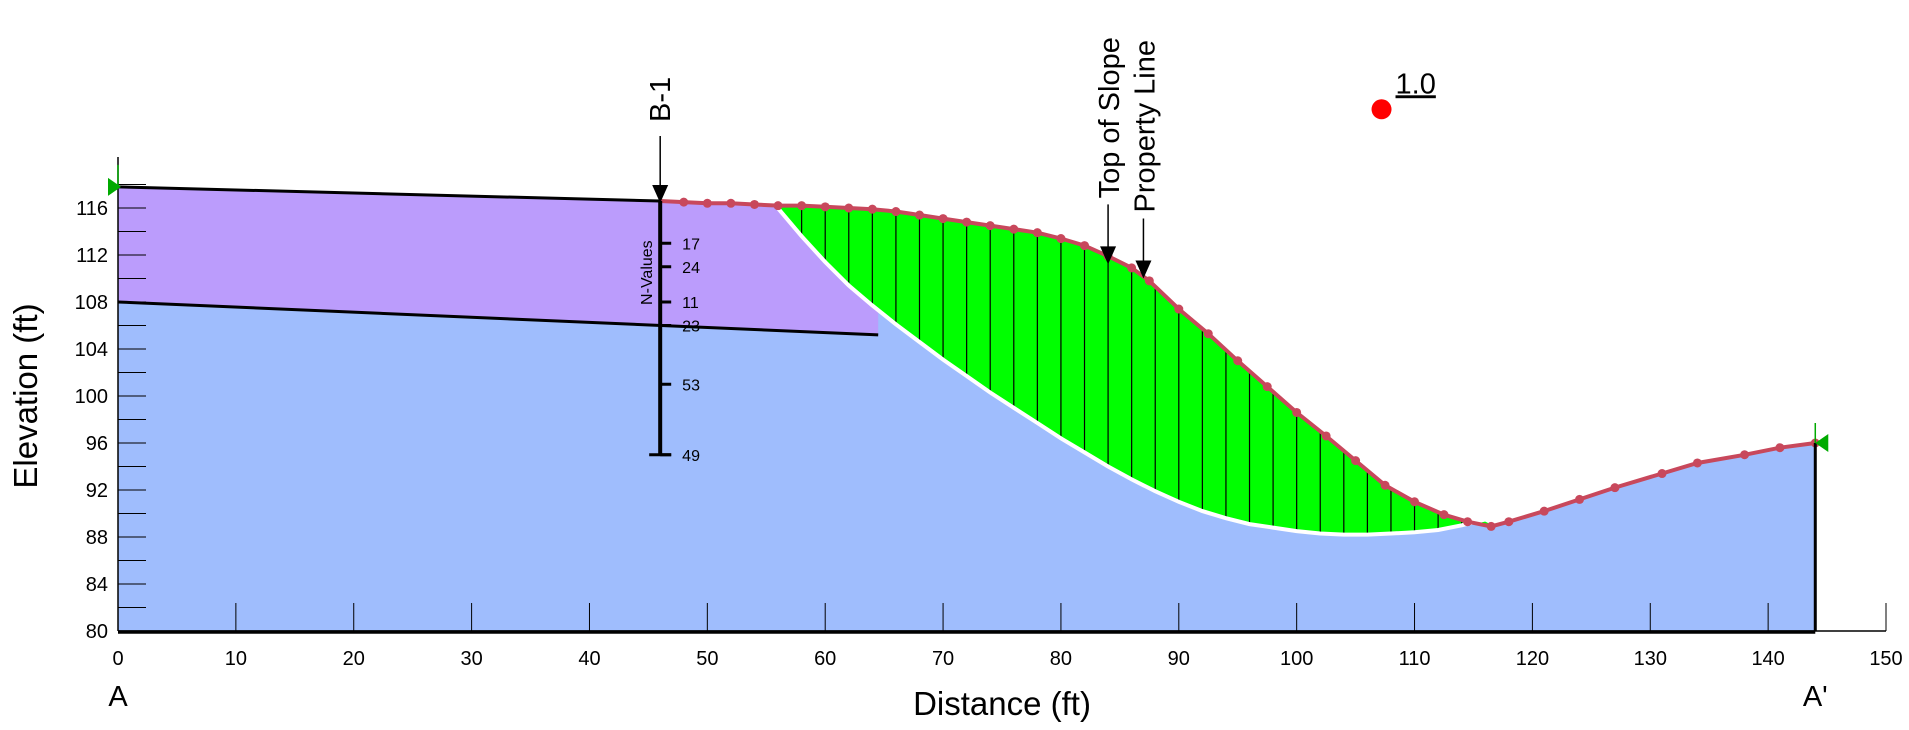 This screenshot has width=1909, height=730. What do you see at coordinates (97, 538) in the screenshot?
I see `y-tick-label: 88` at bounding box center [97, 538].